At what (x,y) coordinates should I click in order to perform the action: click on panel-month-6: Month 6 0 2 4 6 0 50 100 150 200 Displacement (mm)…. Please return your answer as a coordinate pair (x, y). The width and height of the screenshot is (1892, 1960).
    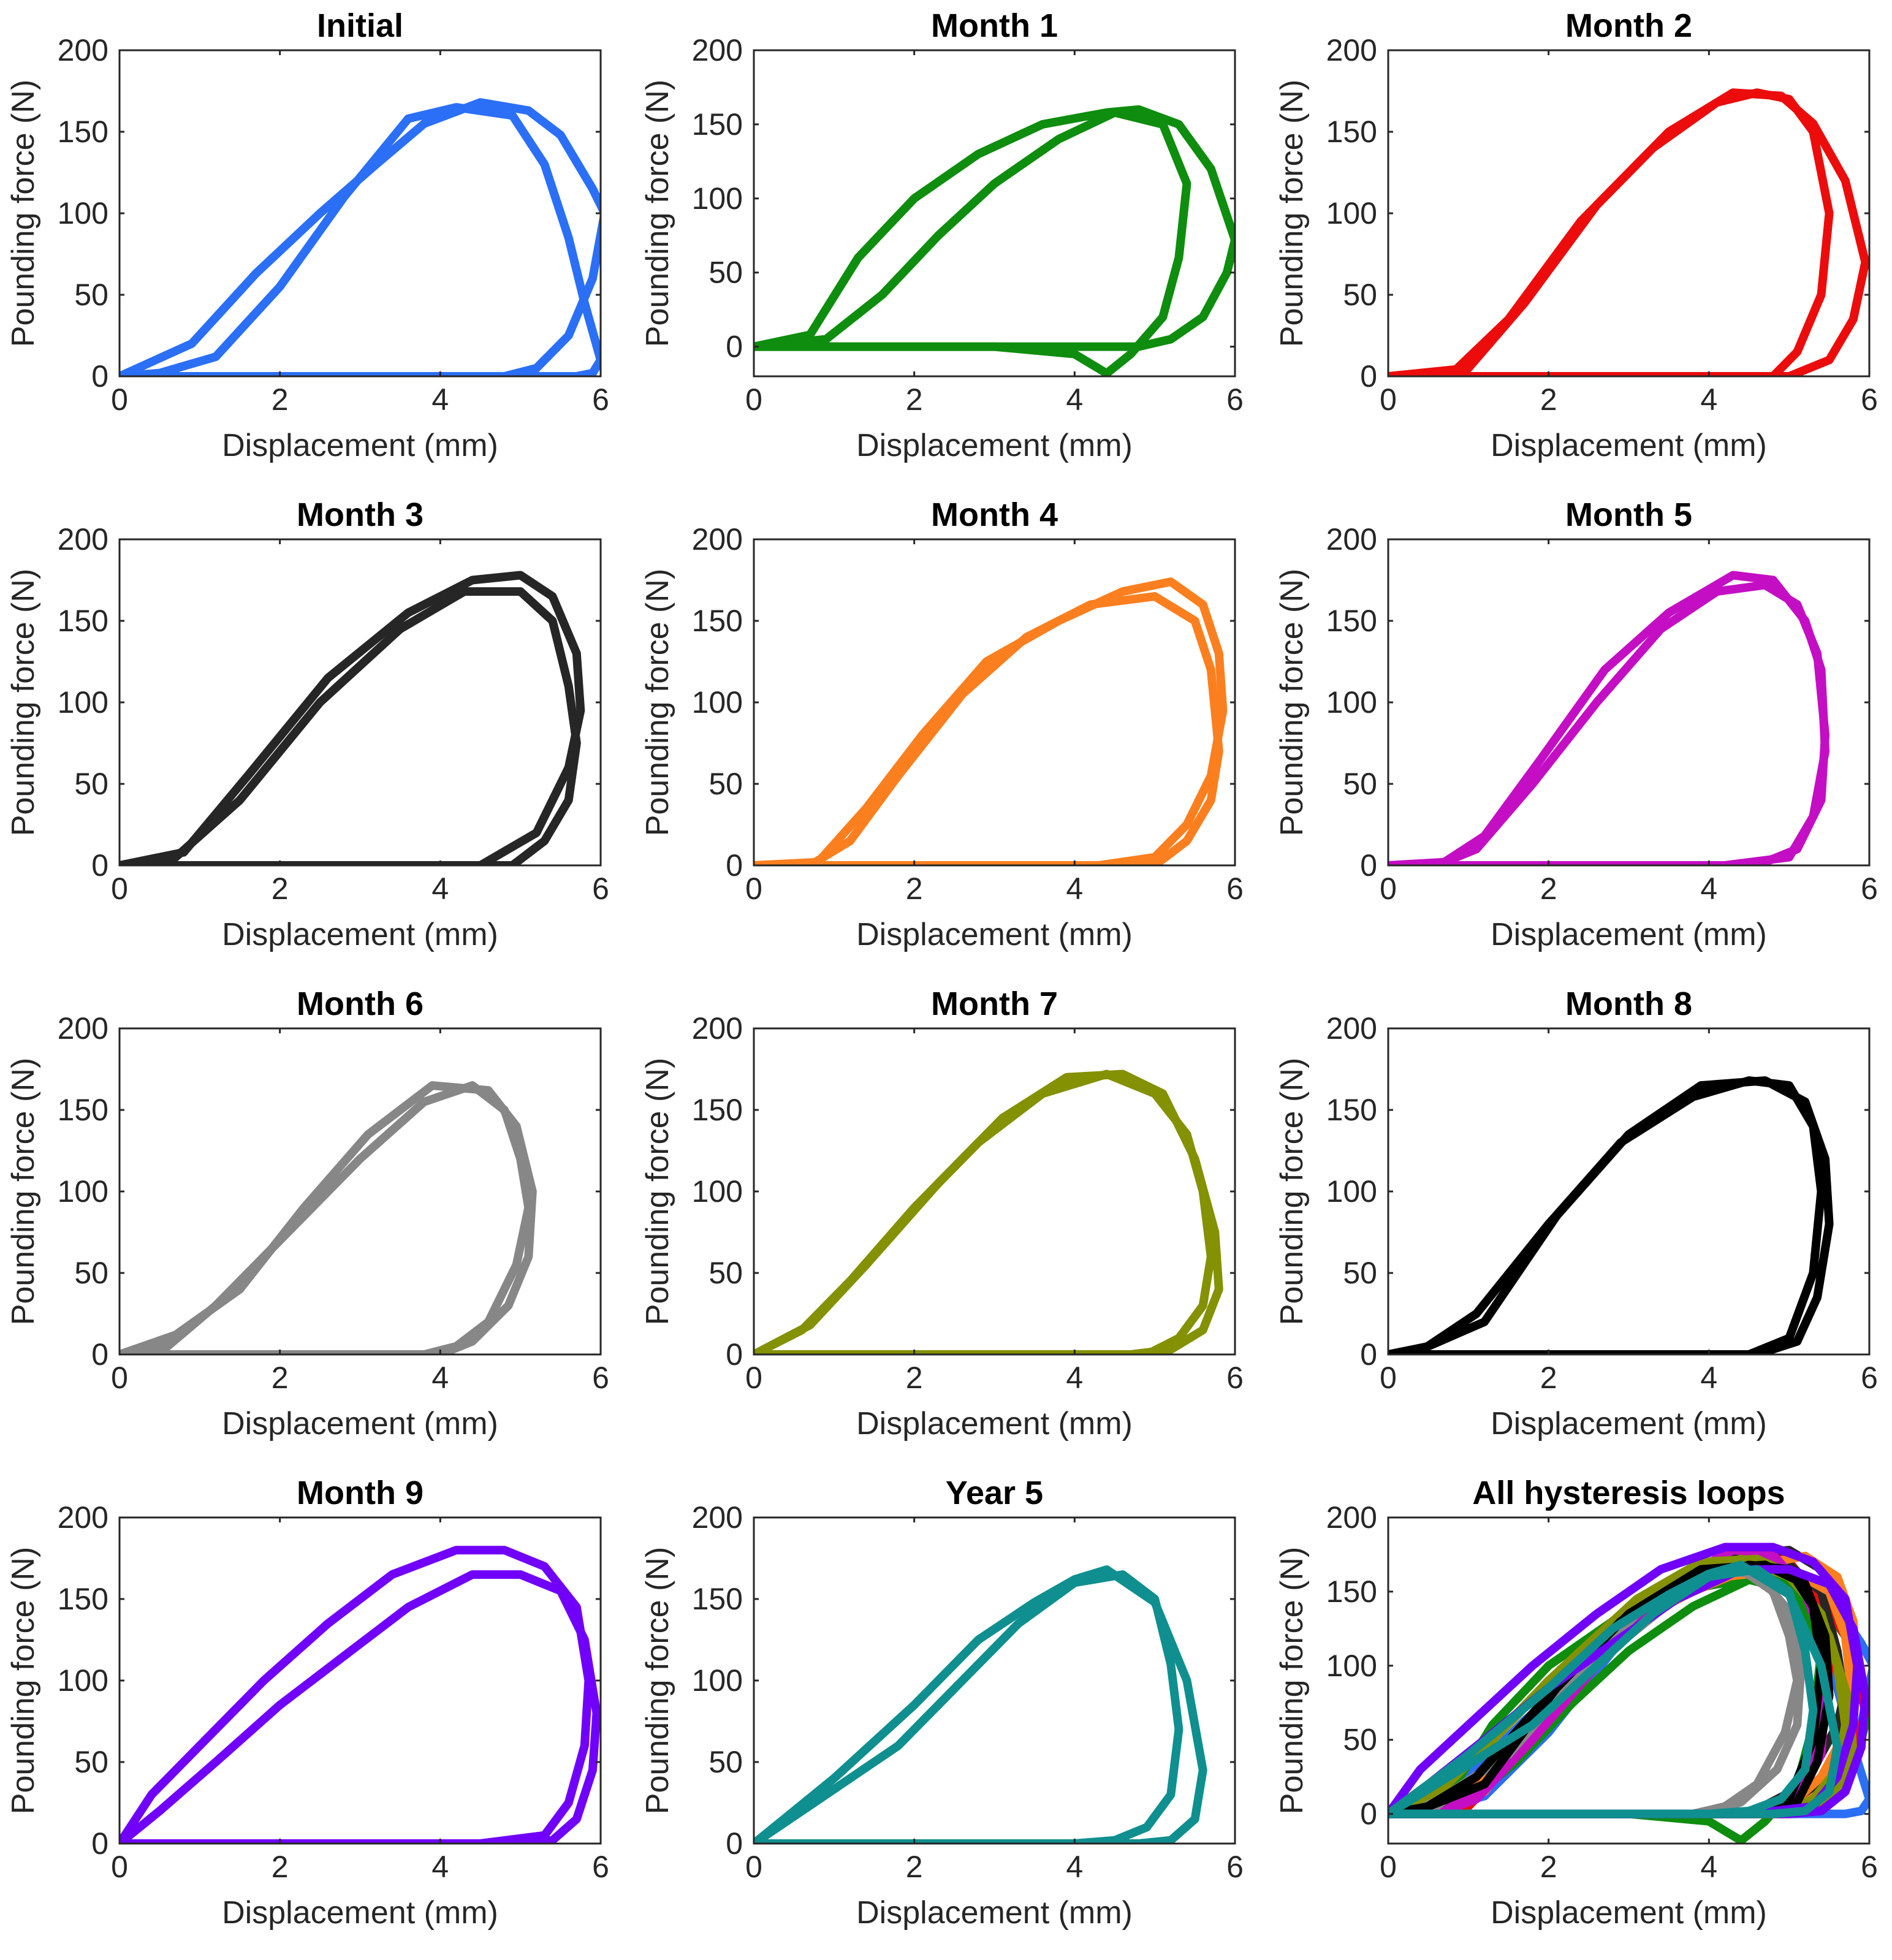
    Looking at the image, I should click on (307, 1214).